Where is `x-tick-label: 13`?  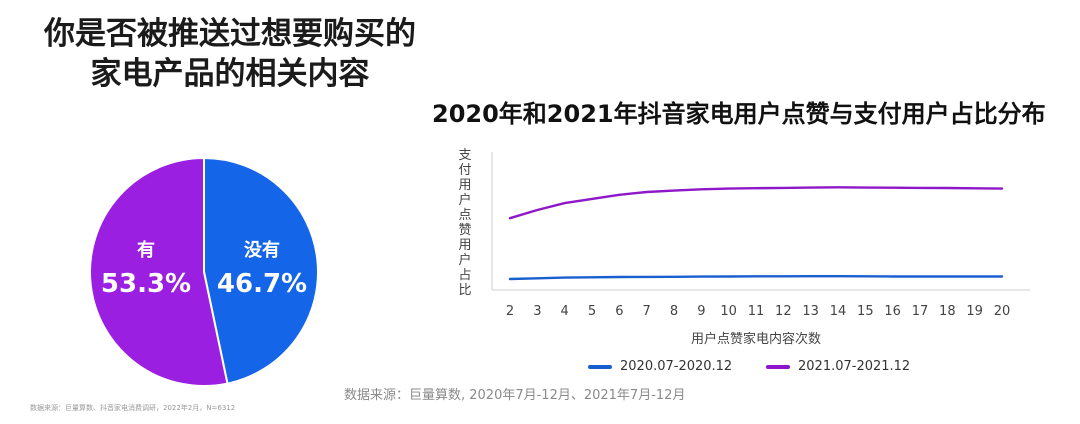 x-tick-label: 13 is located at coordinates (810, 311).